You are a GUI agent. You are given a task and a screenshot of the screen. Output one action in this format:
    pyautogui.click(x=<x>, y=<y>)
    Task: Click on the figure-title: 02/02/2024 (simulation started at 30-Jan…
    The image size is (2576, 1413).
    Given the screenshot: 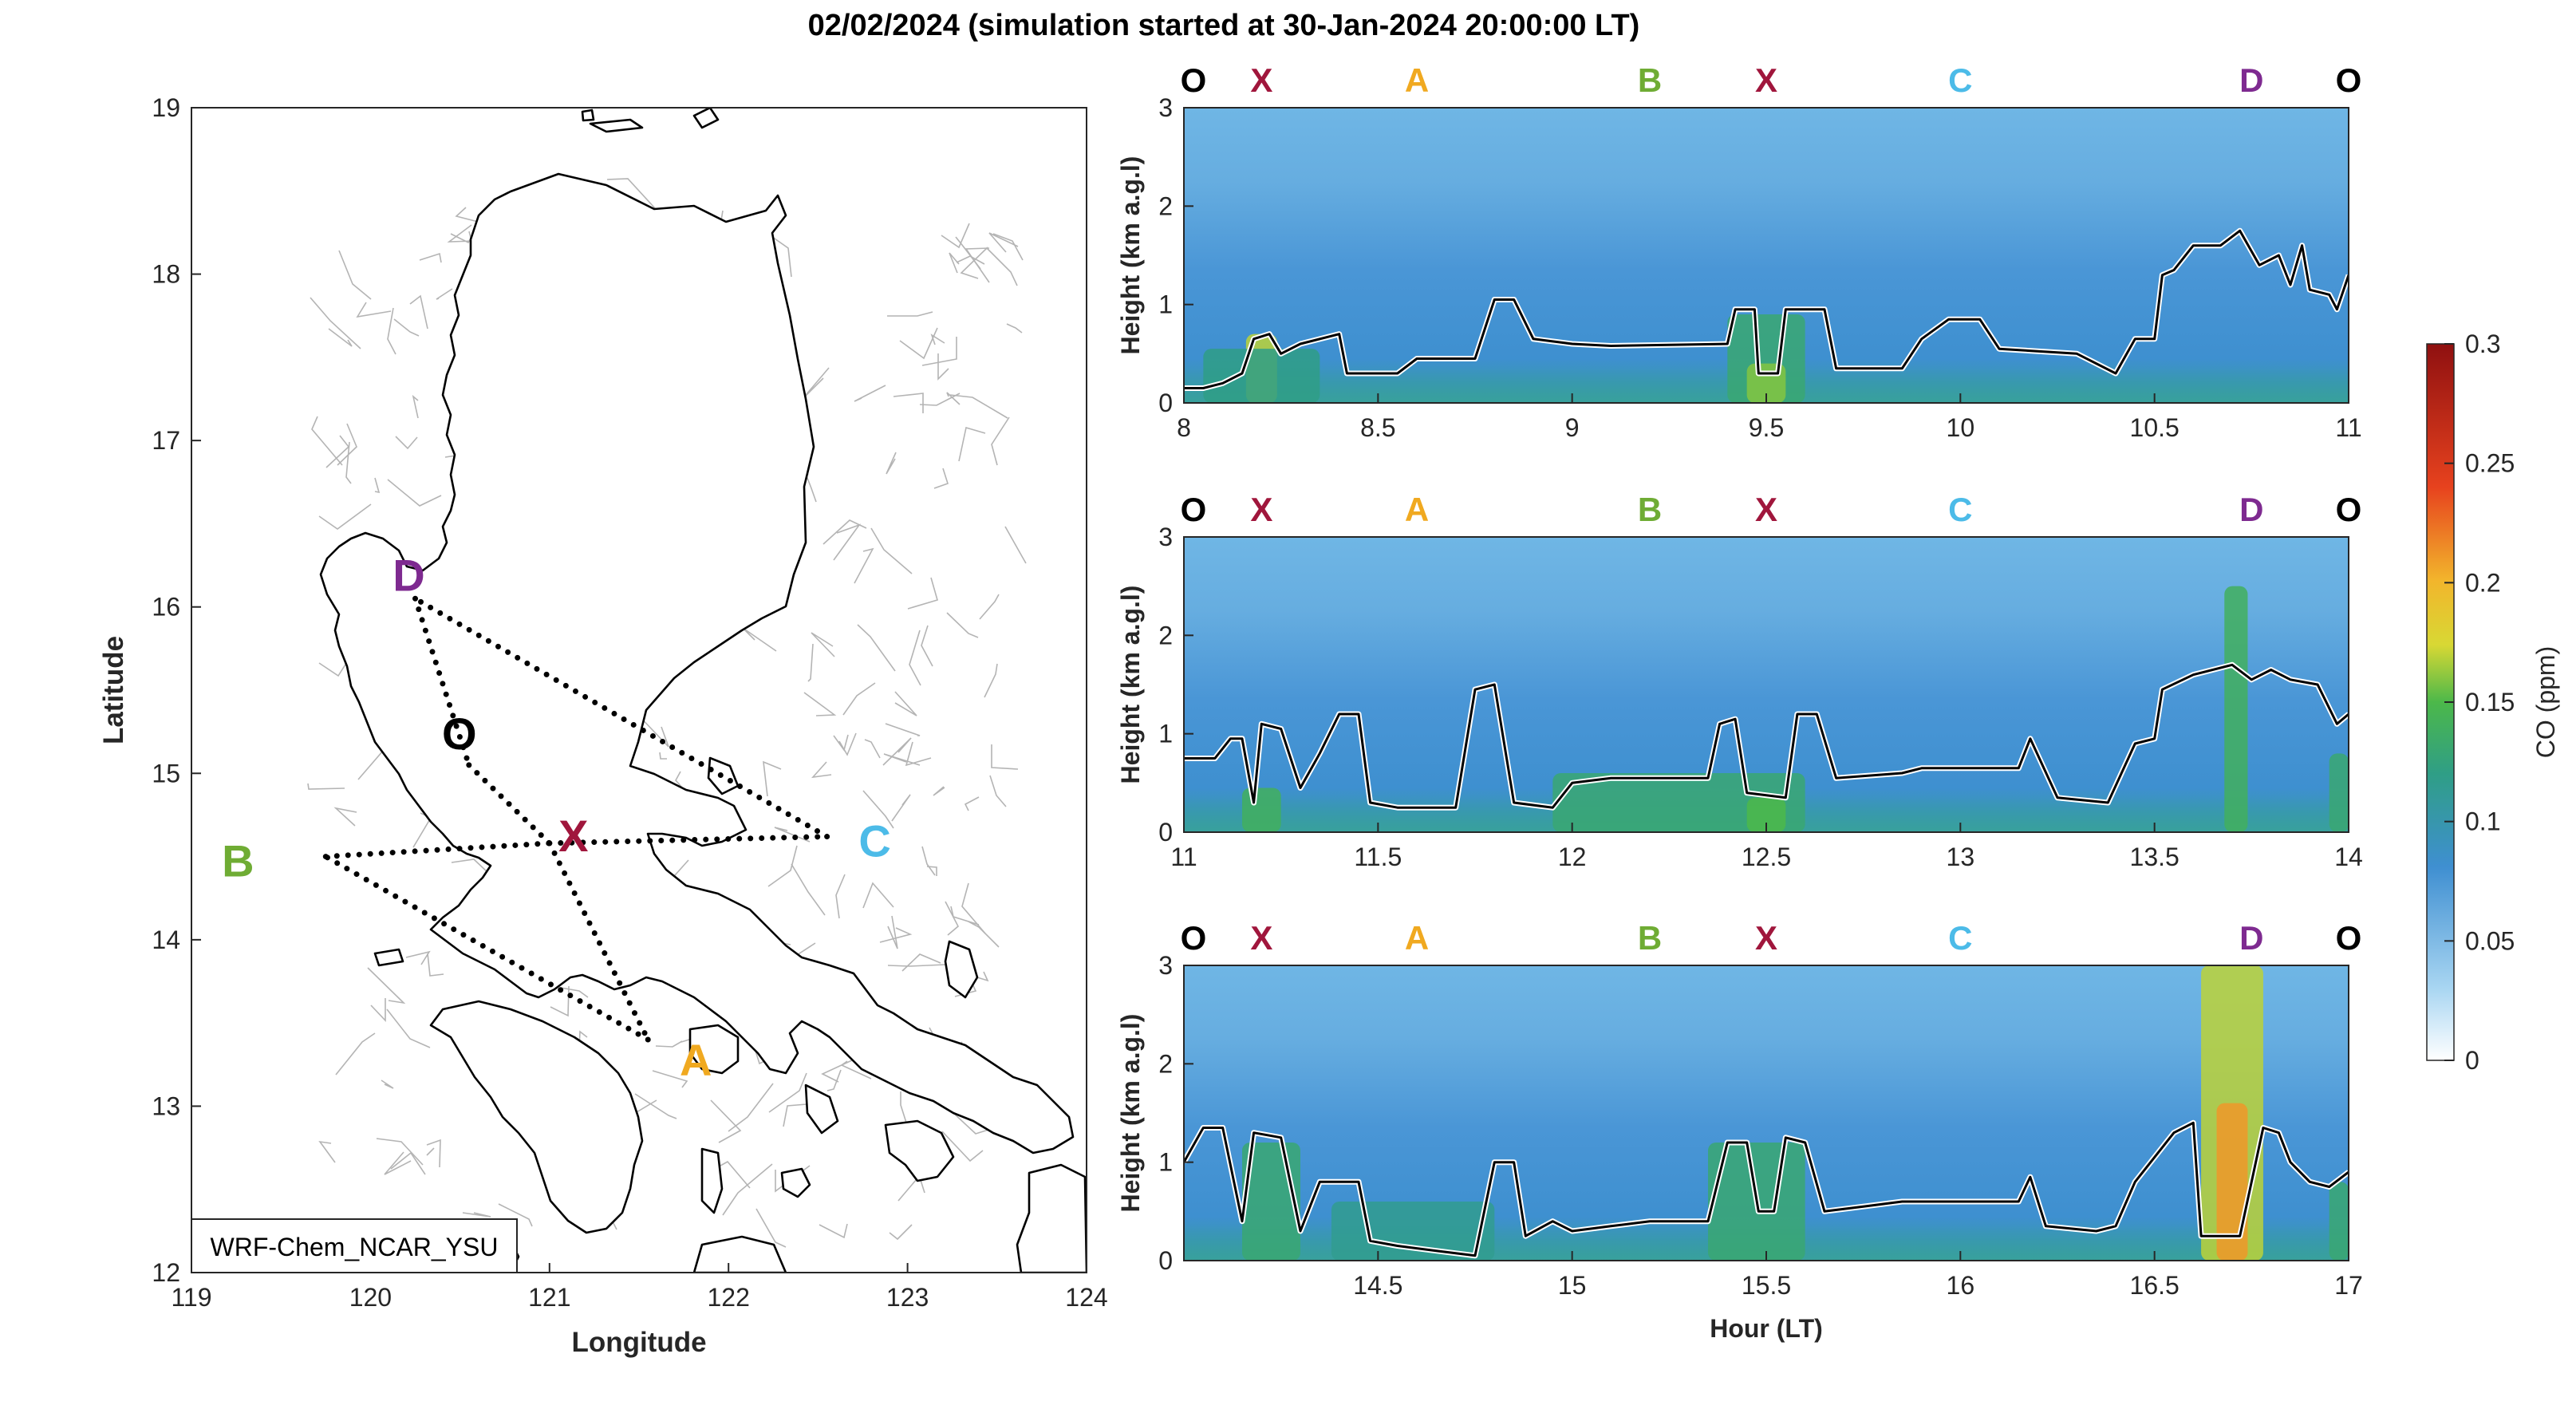 What is the action you would take?
    pyautogui.click(x=1224, y=25)
    